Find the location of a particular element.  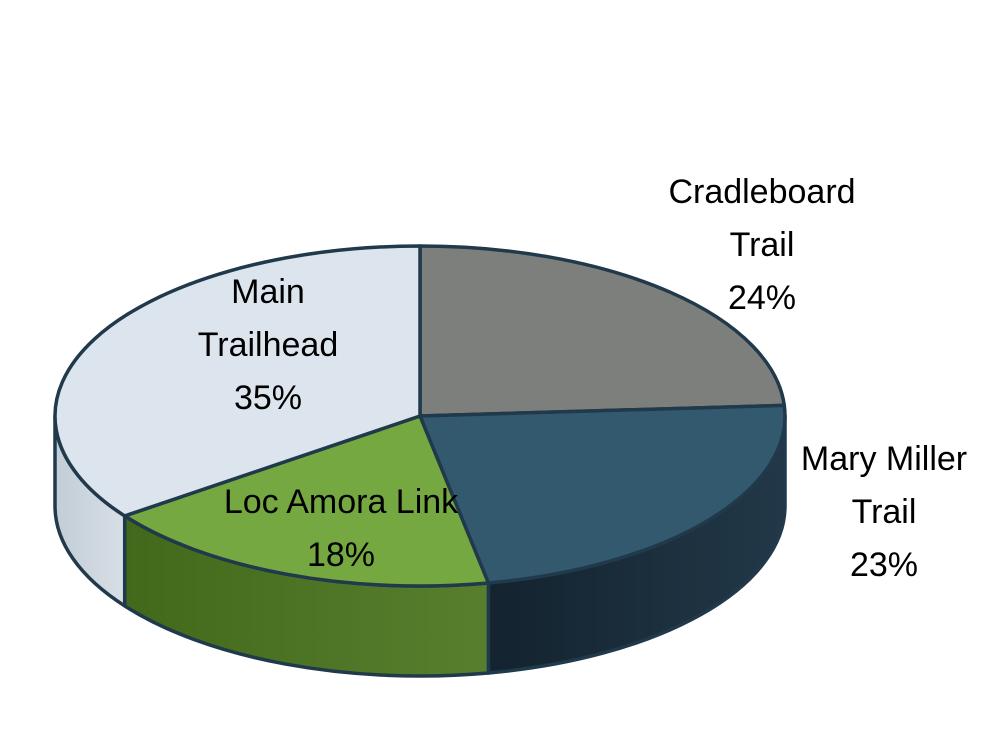

pie-slice-cradleboard-trail is located at coordinates (602, 331).